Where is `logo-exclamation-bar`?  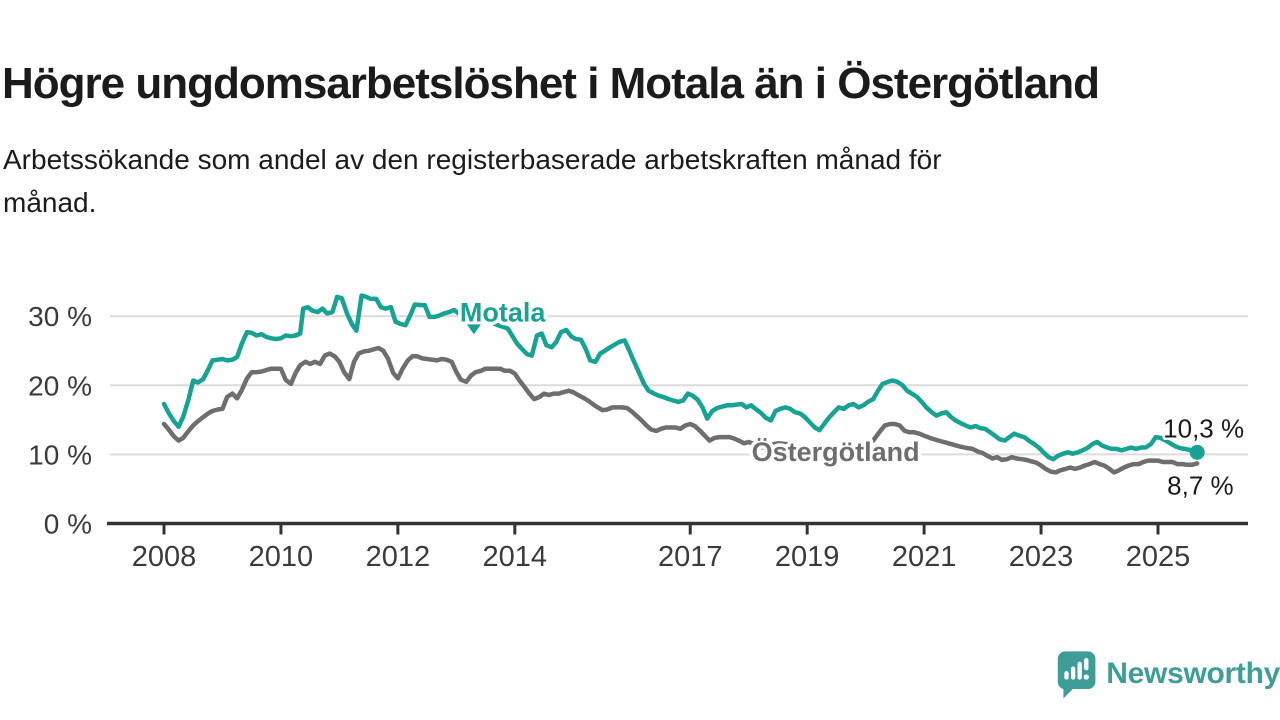
logo-exclamation-bar is located at coordinates (1086, 664).